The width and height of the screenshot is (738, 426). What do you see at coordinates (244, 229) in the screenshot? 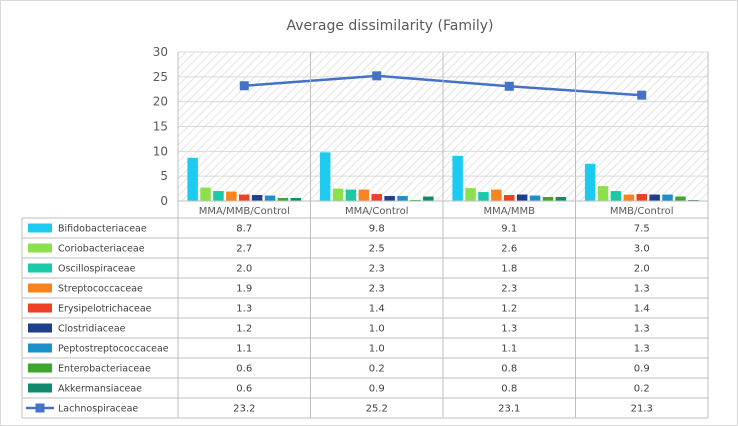
I see `data-value: 8.7` at bounding box center [244, 229].